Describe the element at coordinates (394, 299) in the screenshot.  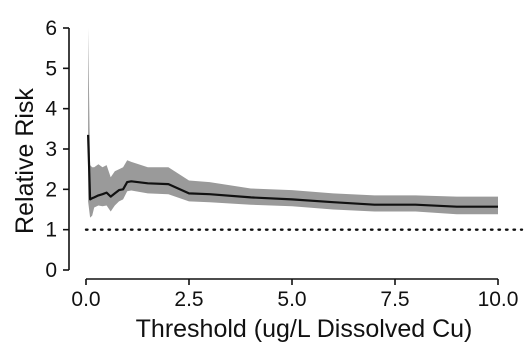
I see `x-tick-label: 7.5` at that location.